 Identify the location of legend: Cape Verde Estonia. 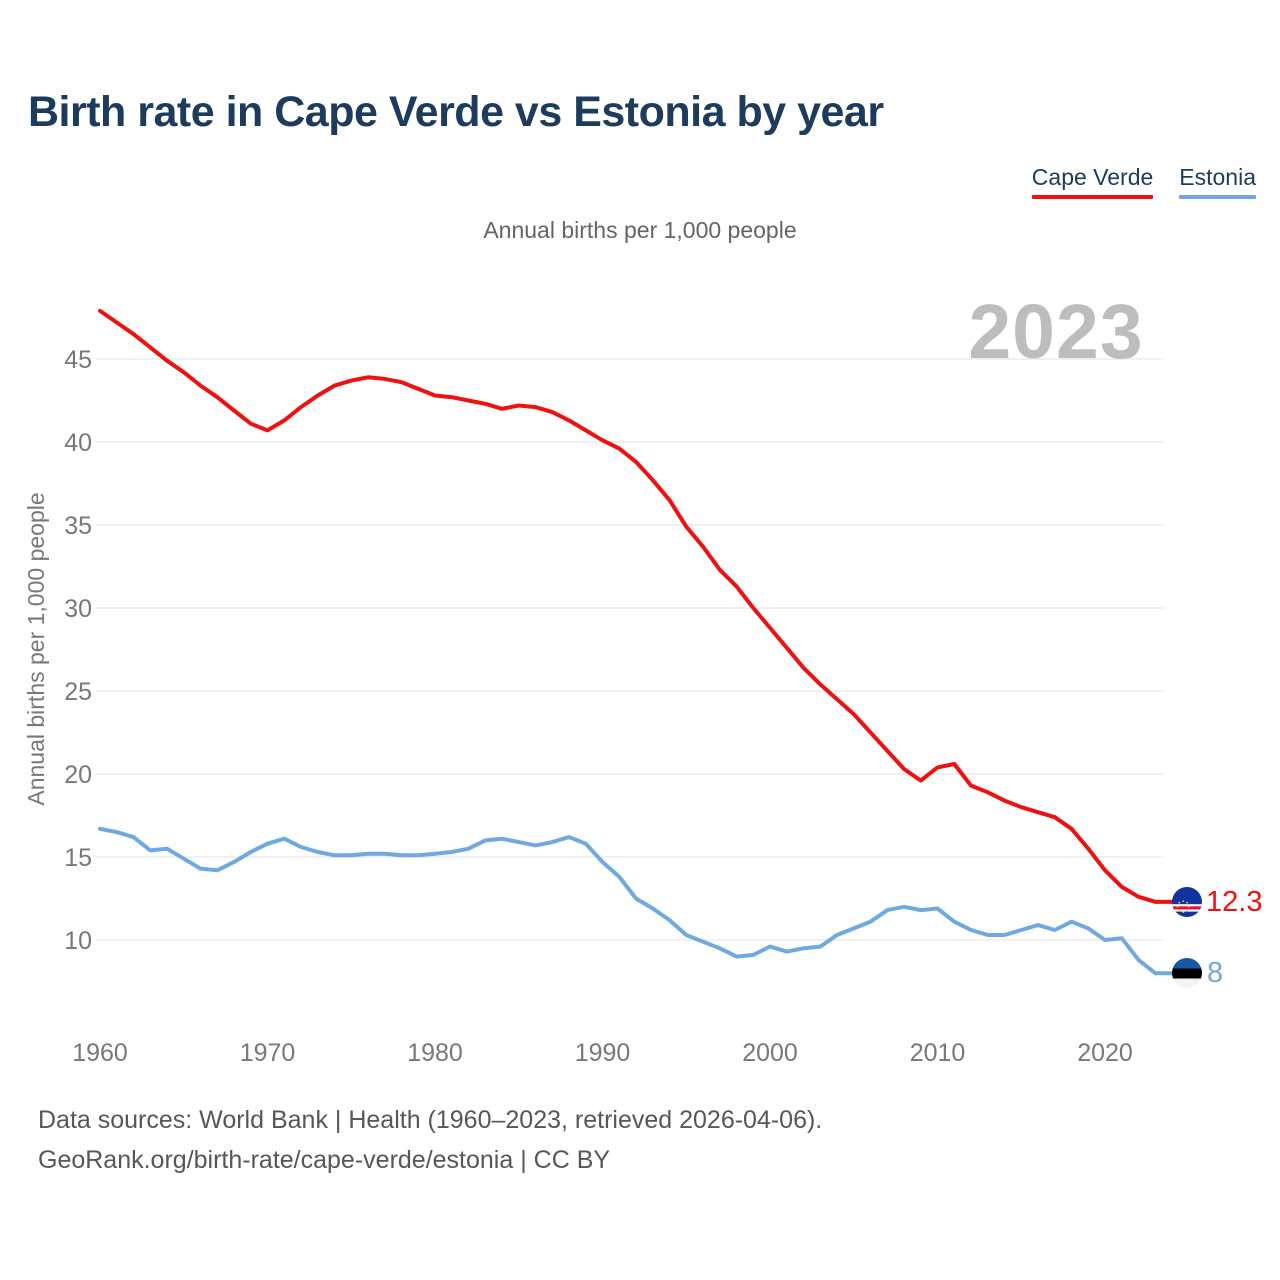
(1143, 181).